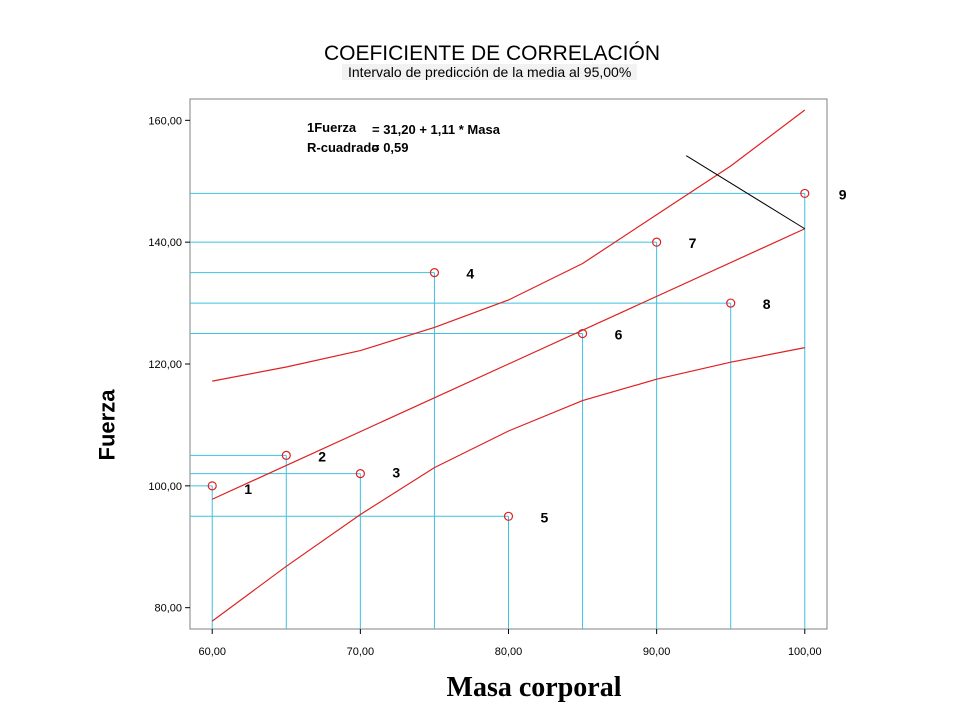 The image size is (960, 720). Describe the element at coordinates (534, 687) in the screenshot. I see `x-axis-label: Masa corporal` at that location.